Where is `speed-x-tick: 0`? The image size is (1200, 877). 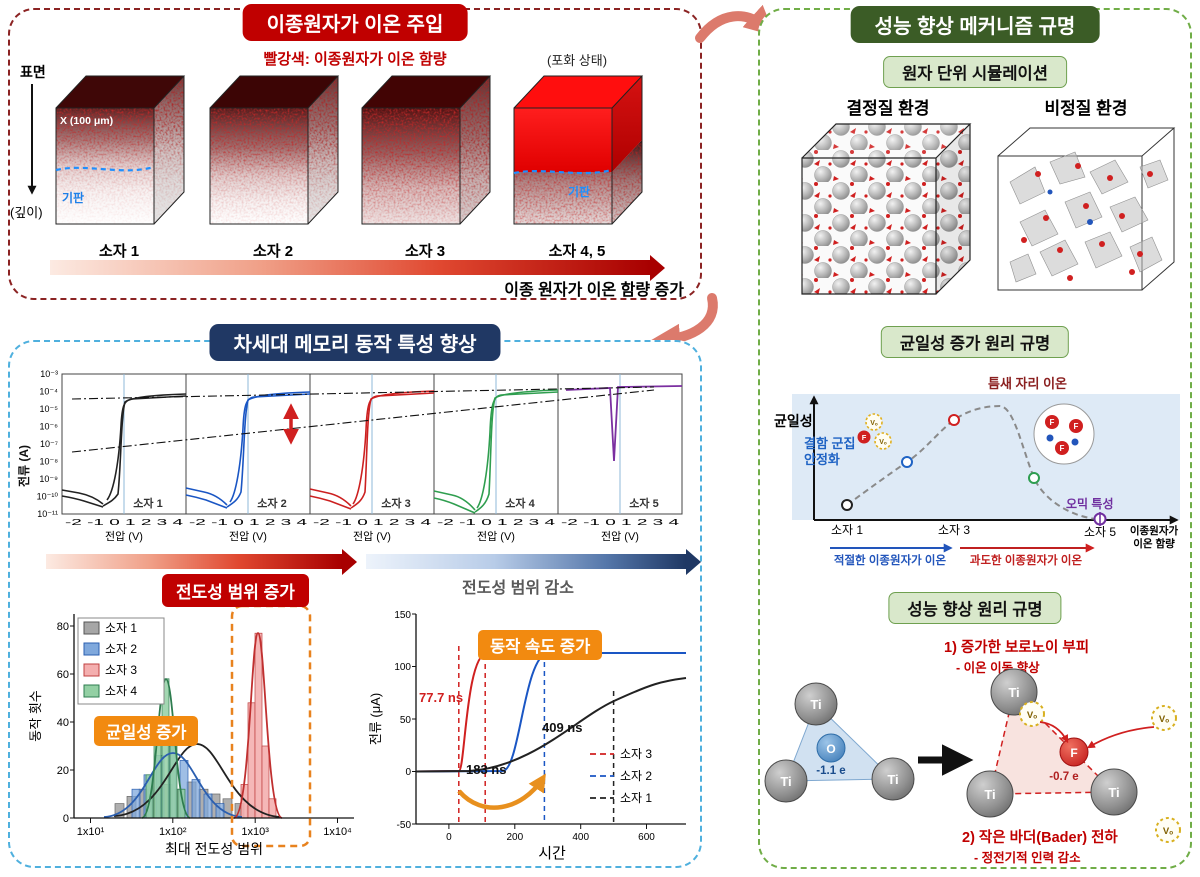 speed-x-tick: 0 is located at coordinates (449, 837).